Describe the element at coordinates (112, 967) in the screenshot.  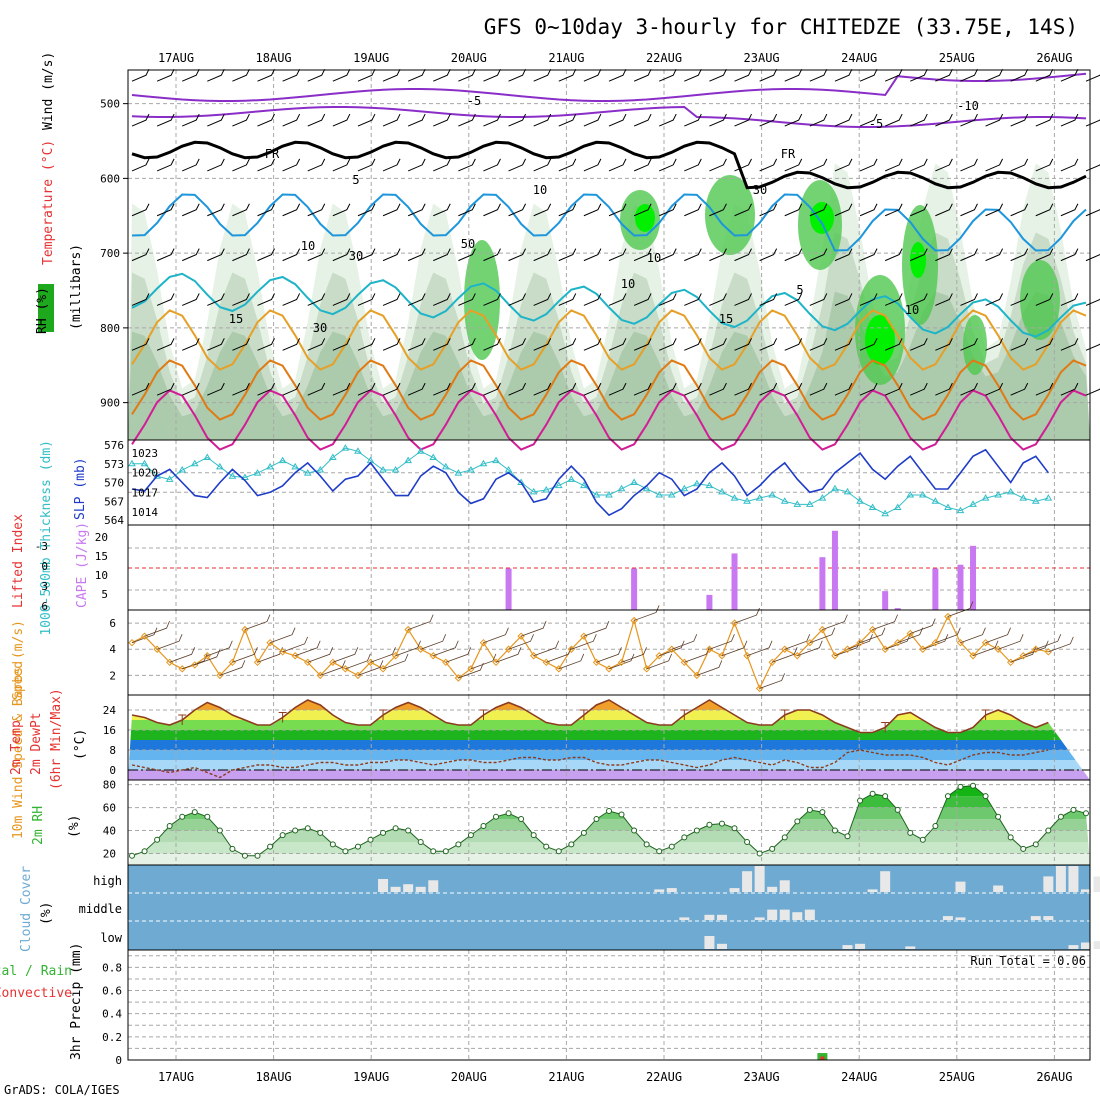
I see `precip-tick-label: 0.8` at that location.